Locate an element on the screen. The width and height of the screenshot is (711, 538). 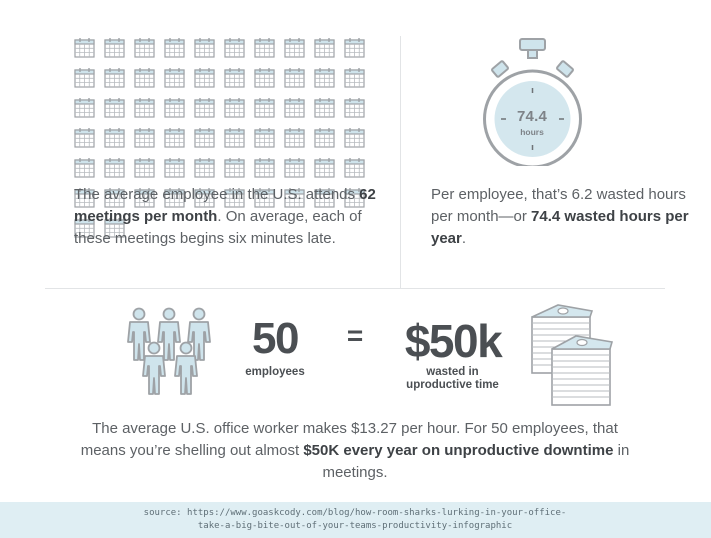
equals-sign: = is located at coordinates (355, 335).